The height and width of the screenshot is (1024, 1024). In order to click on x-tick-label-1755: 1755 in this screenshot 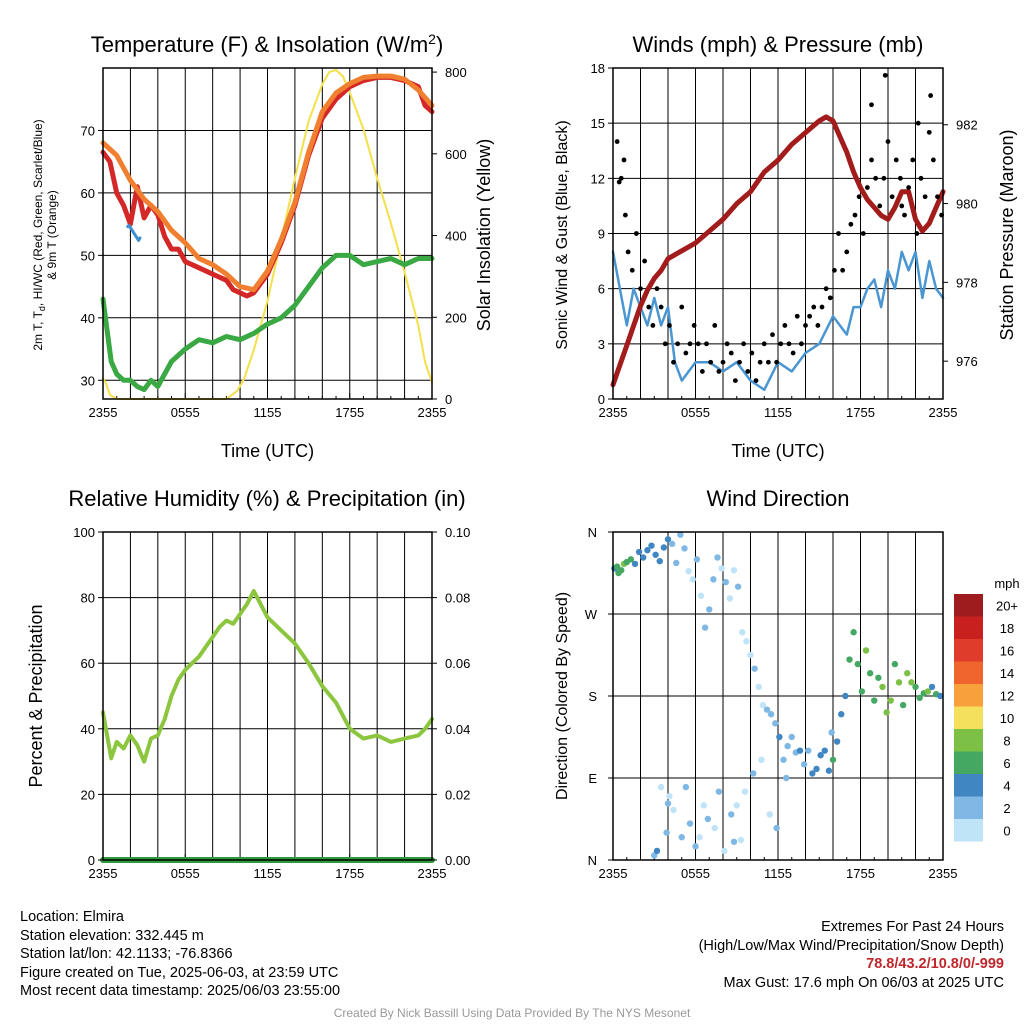, I will do `click(860, 412)`.